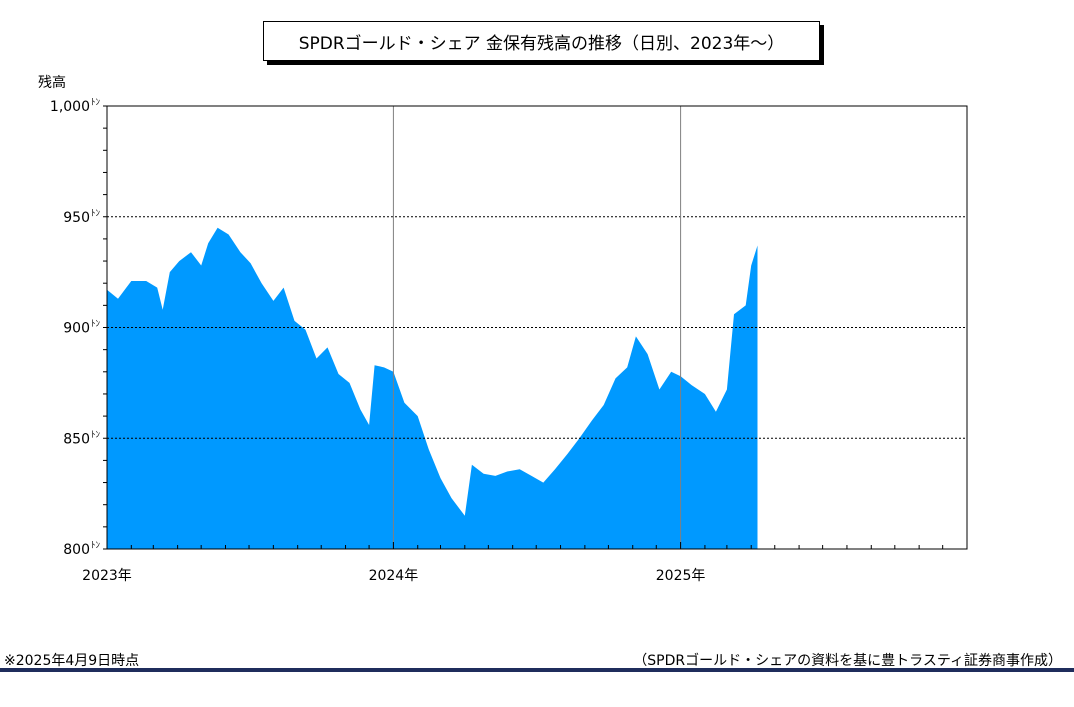 This screenshot has width=1074, height=707. Describe the element at coordinates (76, 550) in the screenshot. I see `y-tick-label: 800` at that location.